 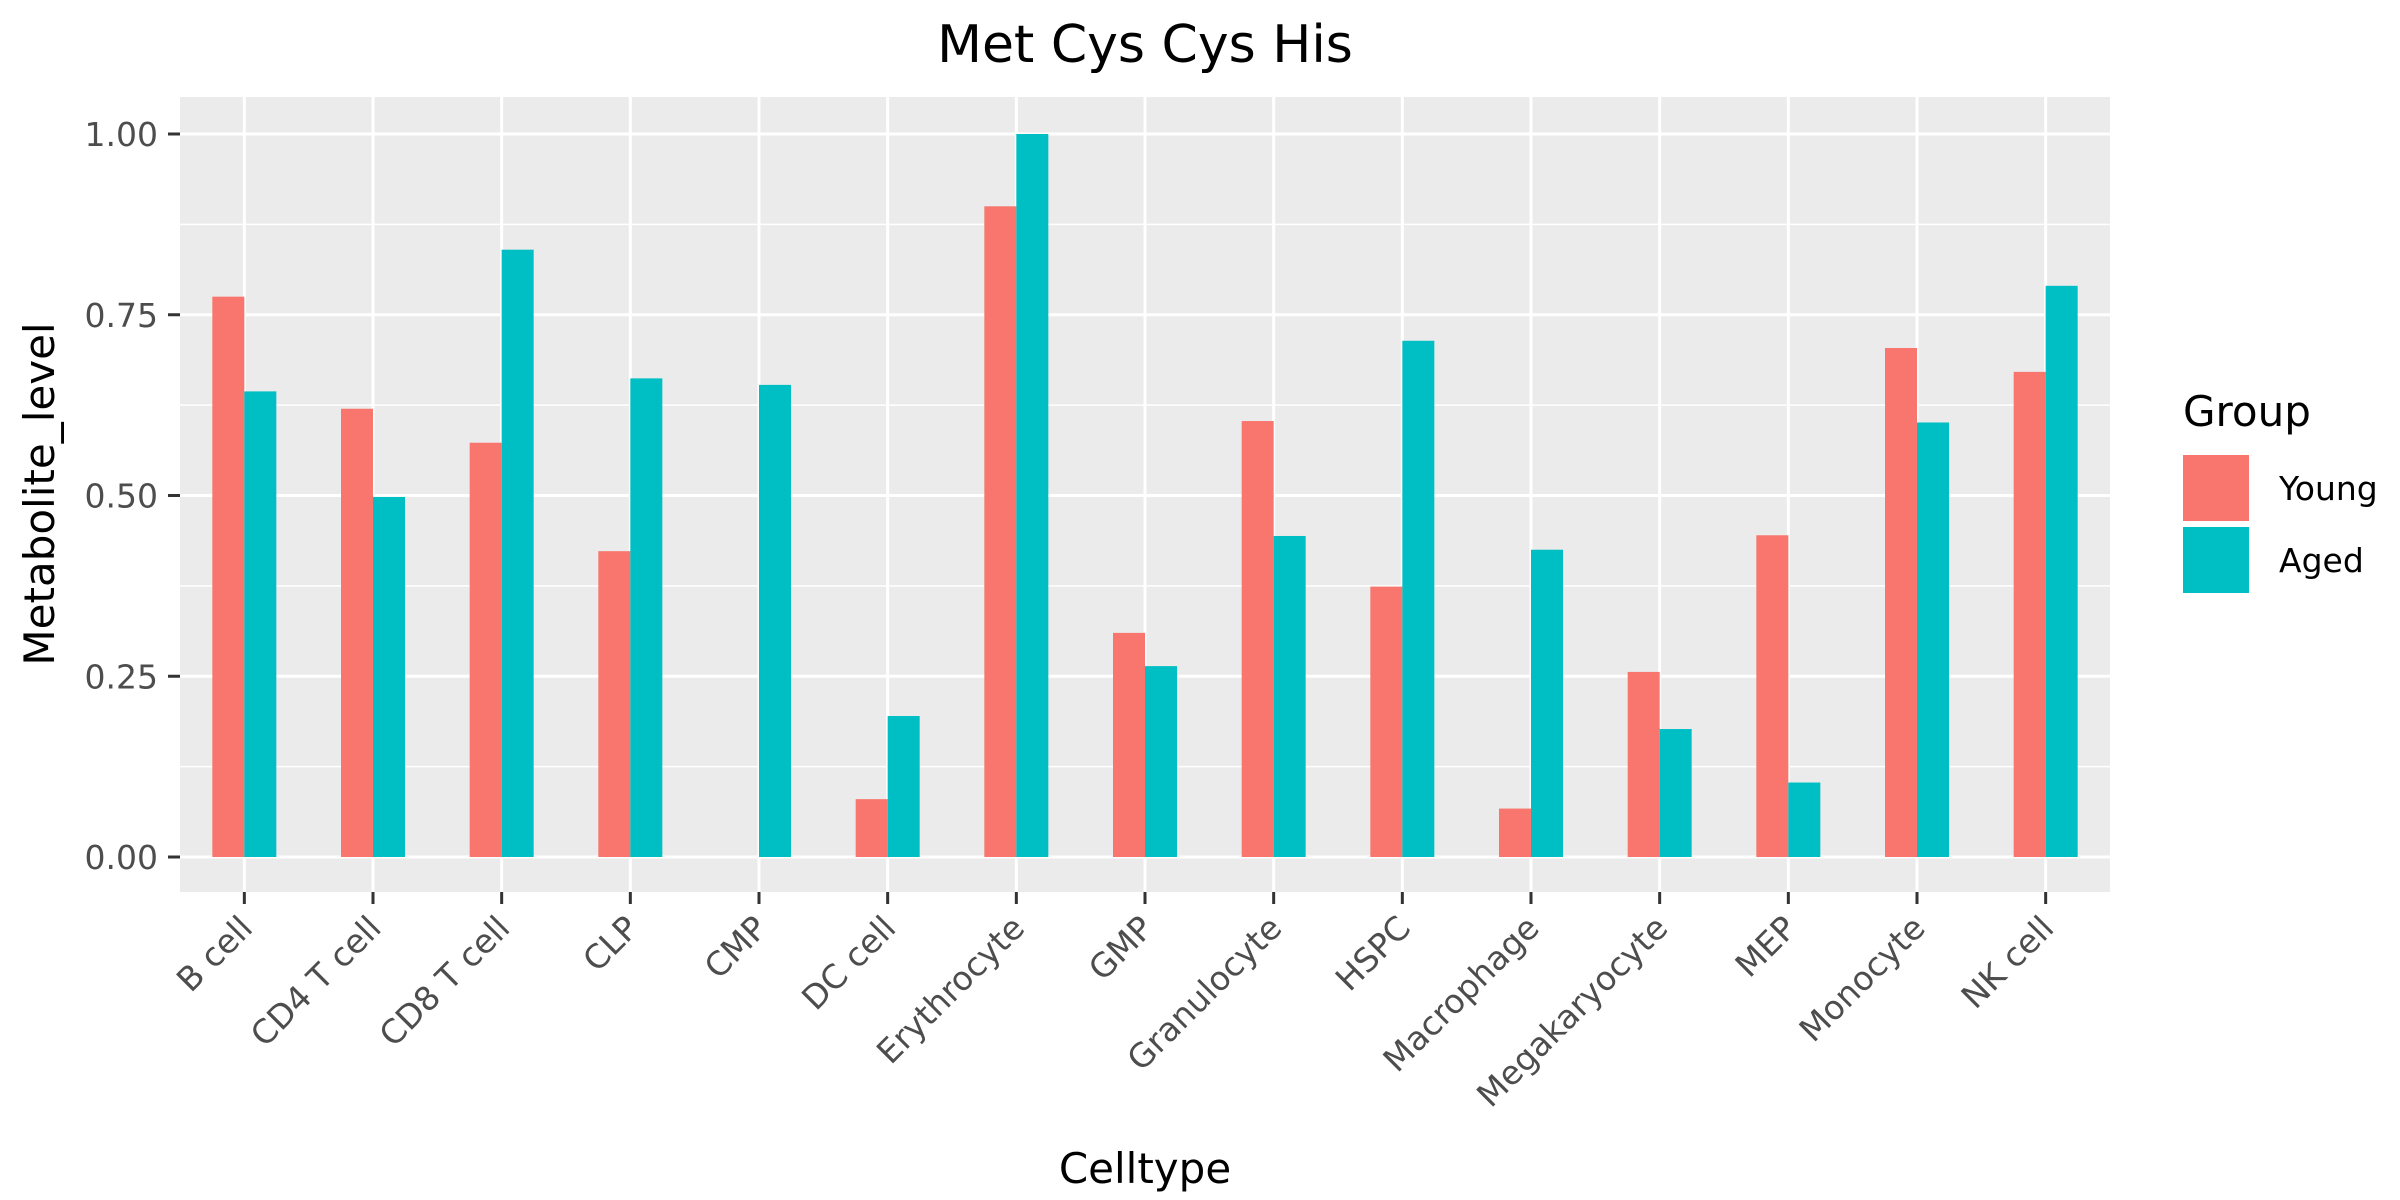 I want to click on bar-aged-clp, so click(x=646, y=617).